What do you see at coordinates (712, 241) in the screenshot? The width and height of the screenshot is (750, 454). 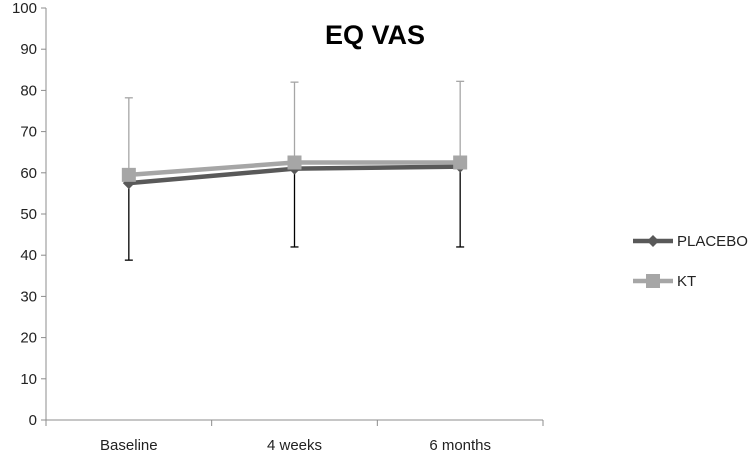 I see `placebo-legend-label: PLACEBO` at bounding box center [712, 241].